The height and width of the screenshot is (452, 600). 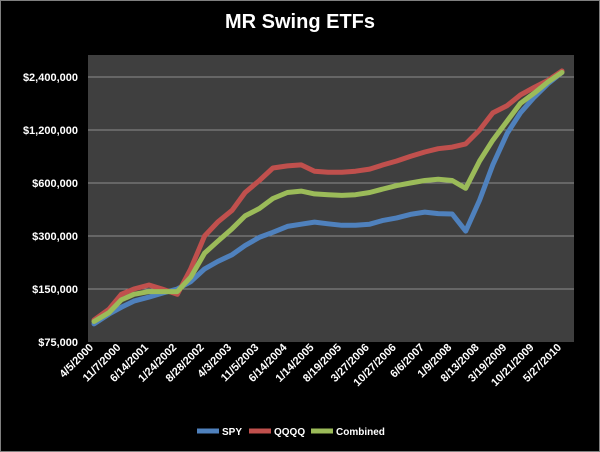 What do you see at coordinates (360, 432) in the screenshot?
I see `legend-label: Combined` at bounding box center [360, 432].